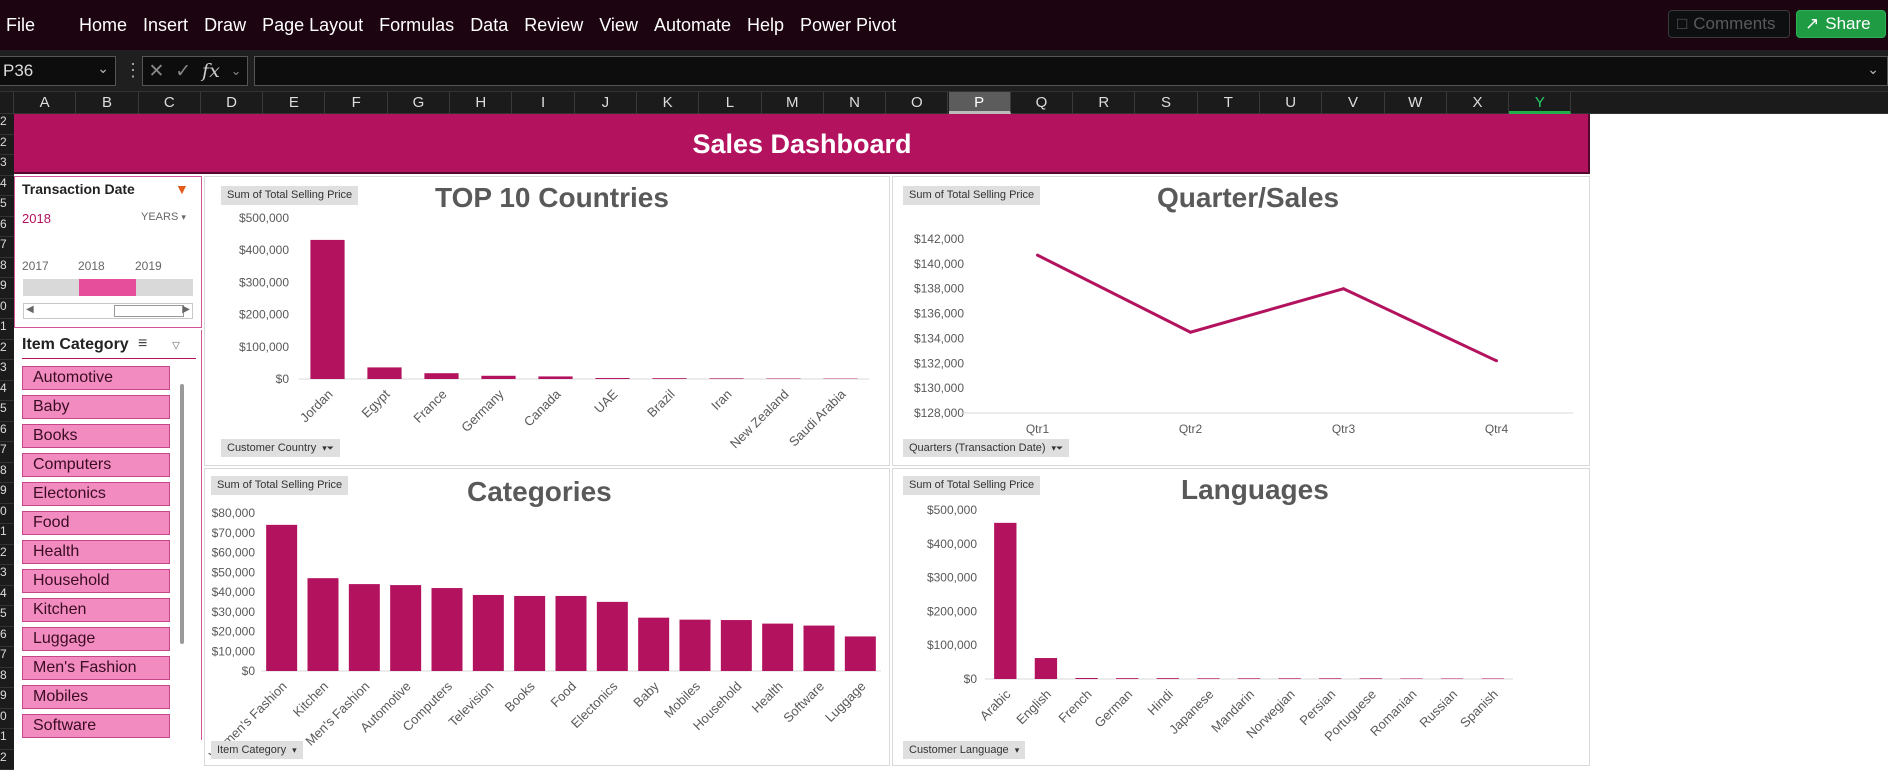  What do you see at coordinates (7, 103) in the screenshot?
I see `select-all-corner` at bounding box center [7, 103].